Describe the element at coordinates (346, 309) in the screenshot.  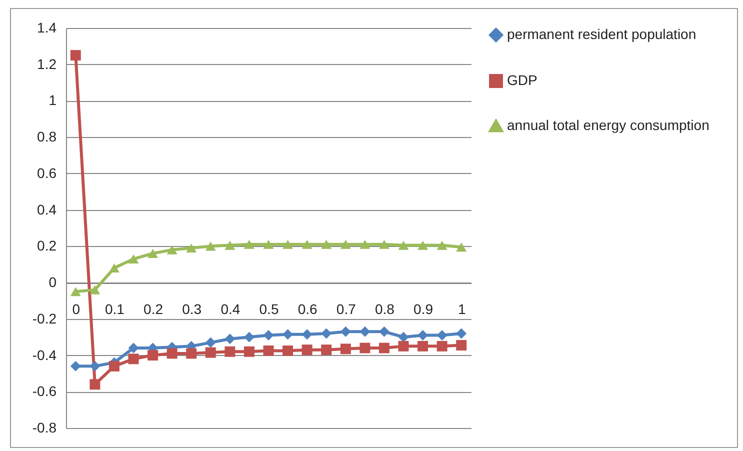
I see `x-tick-label: 0.7` at that location.